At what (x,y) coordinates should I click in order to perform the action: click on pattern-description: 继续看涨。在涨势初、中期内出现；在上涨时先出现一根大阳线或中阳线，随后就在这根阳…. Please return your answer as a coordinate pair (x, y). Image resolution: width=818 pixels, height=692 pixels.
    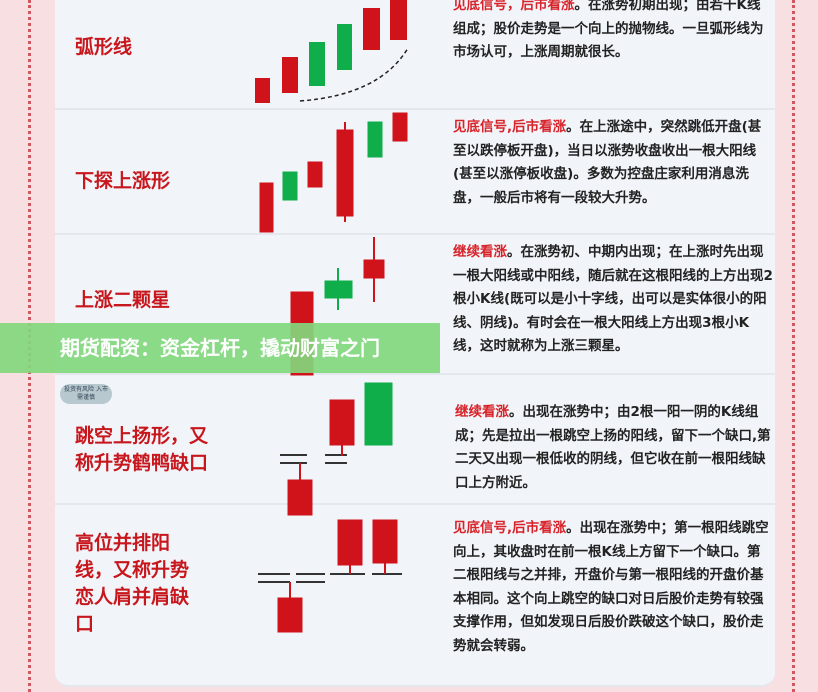
    Looking at the image, I should click on (613, 300).